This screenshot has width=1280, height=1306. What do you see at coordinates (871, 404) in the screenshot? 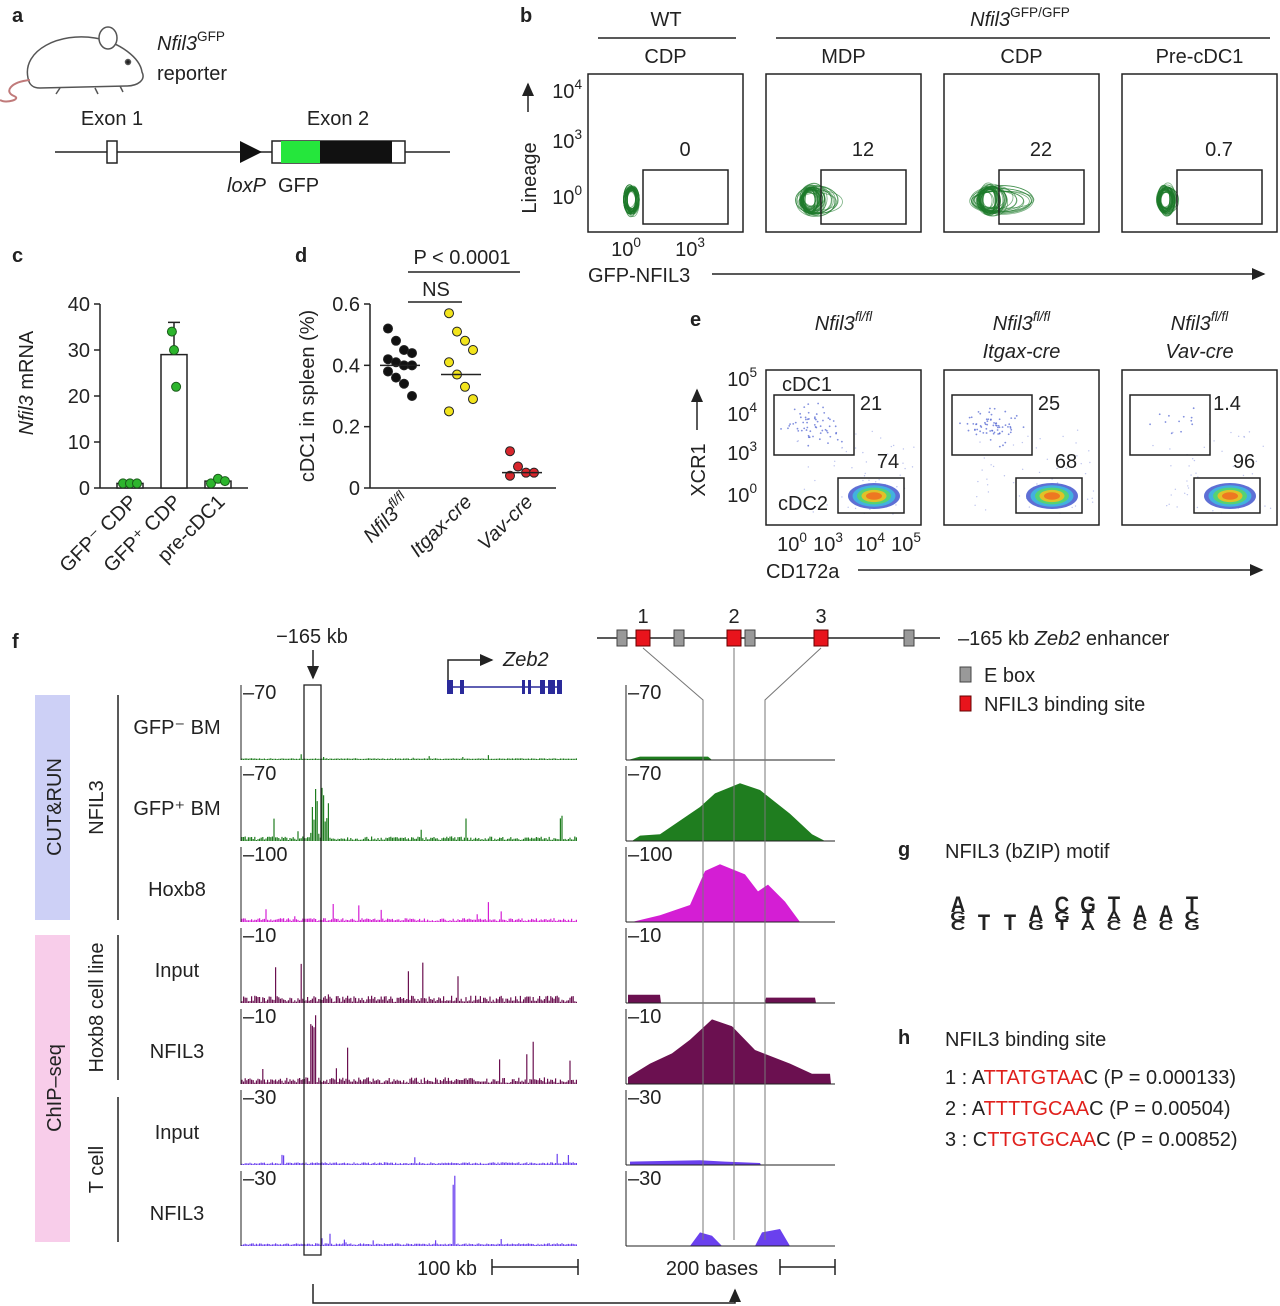
I see `gate-value: 21` at bounding box center [871, 404].